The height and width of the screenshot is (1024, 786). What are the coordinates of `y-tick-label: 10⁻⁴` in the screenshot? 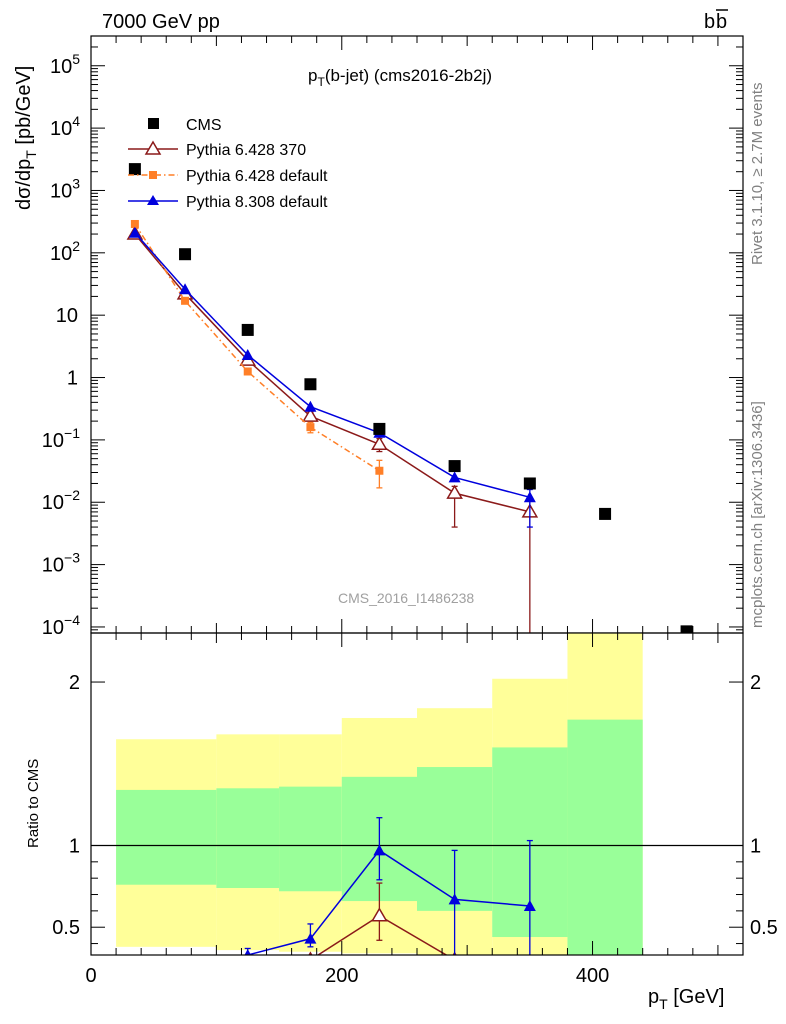 It's located at (61, 625).